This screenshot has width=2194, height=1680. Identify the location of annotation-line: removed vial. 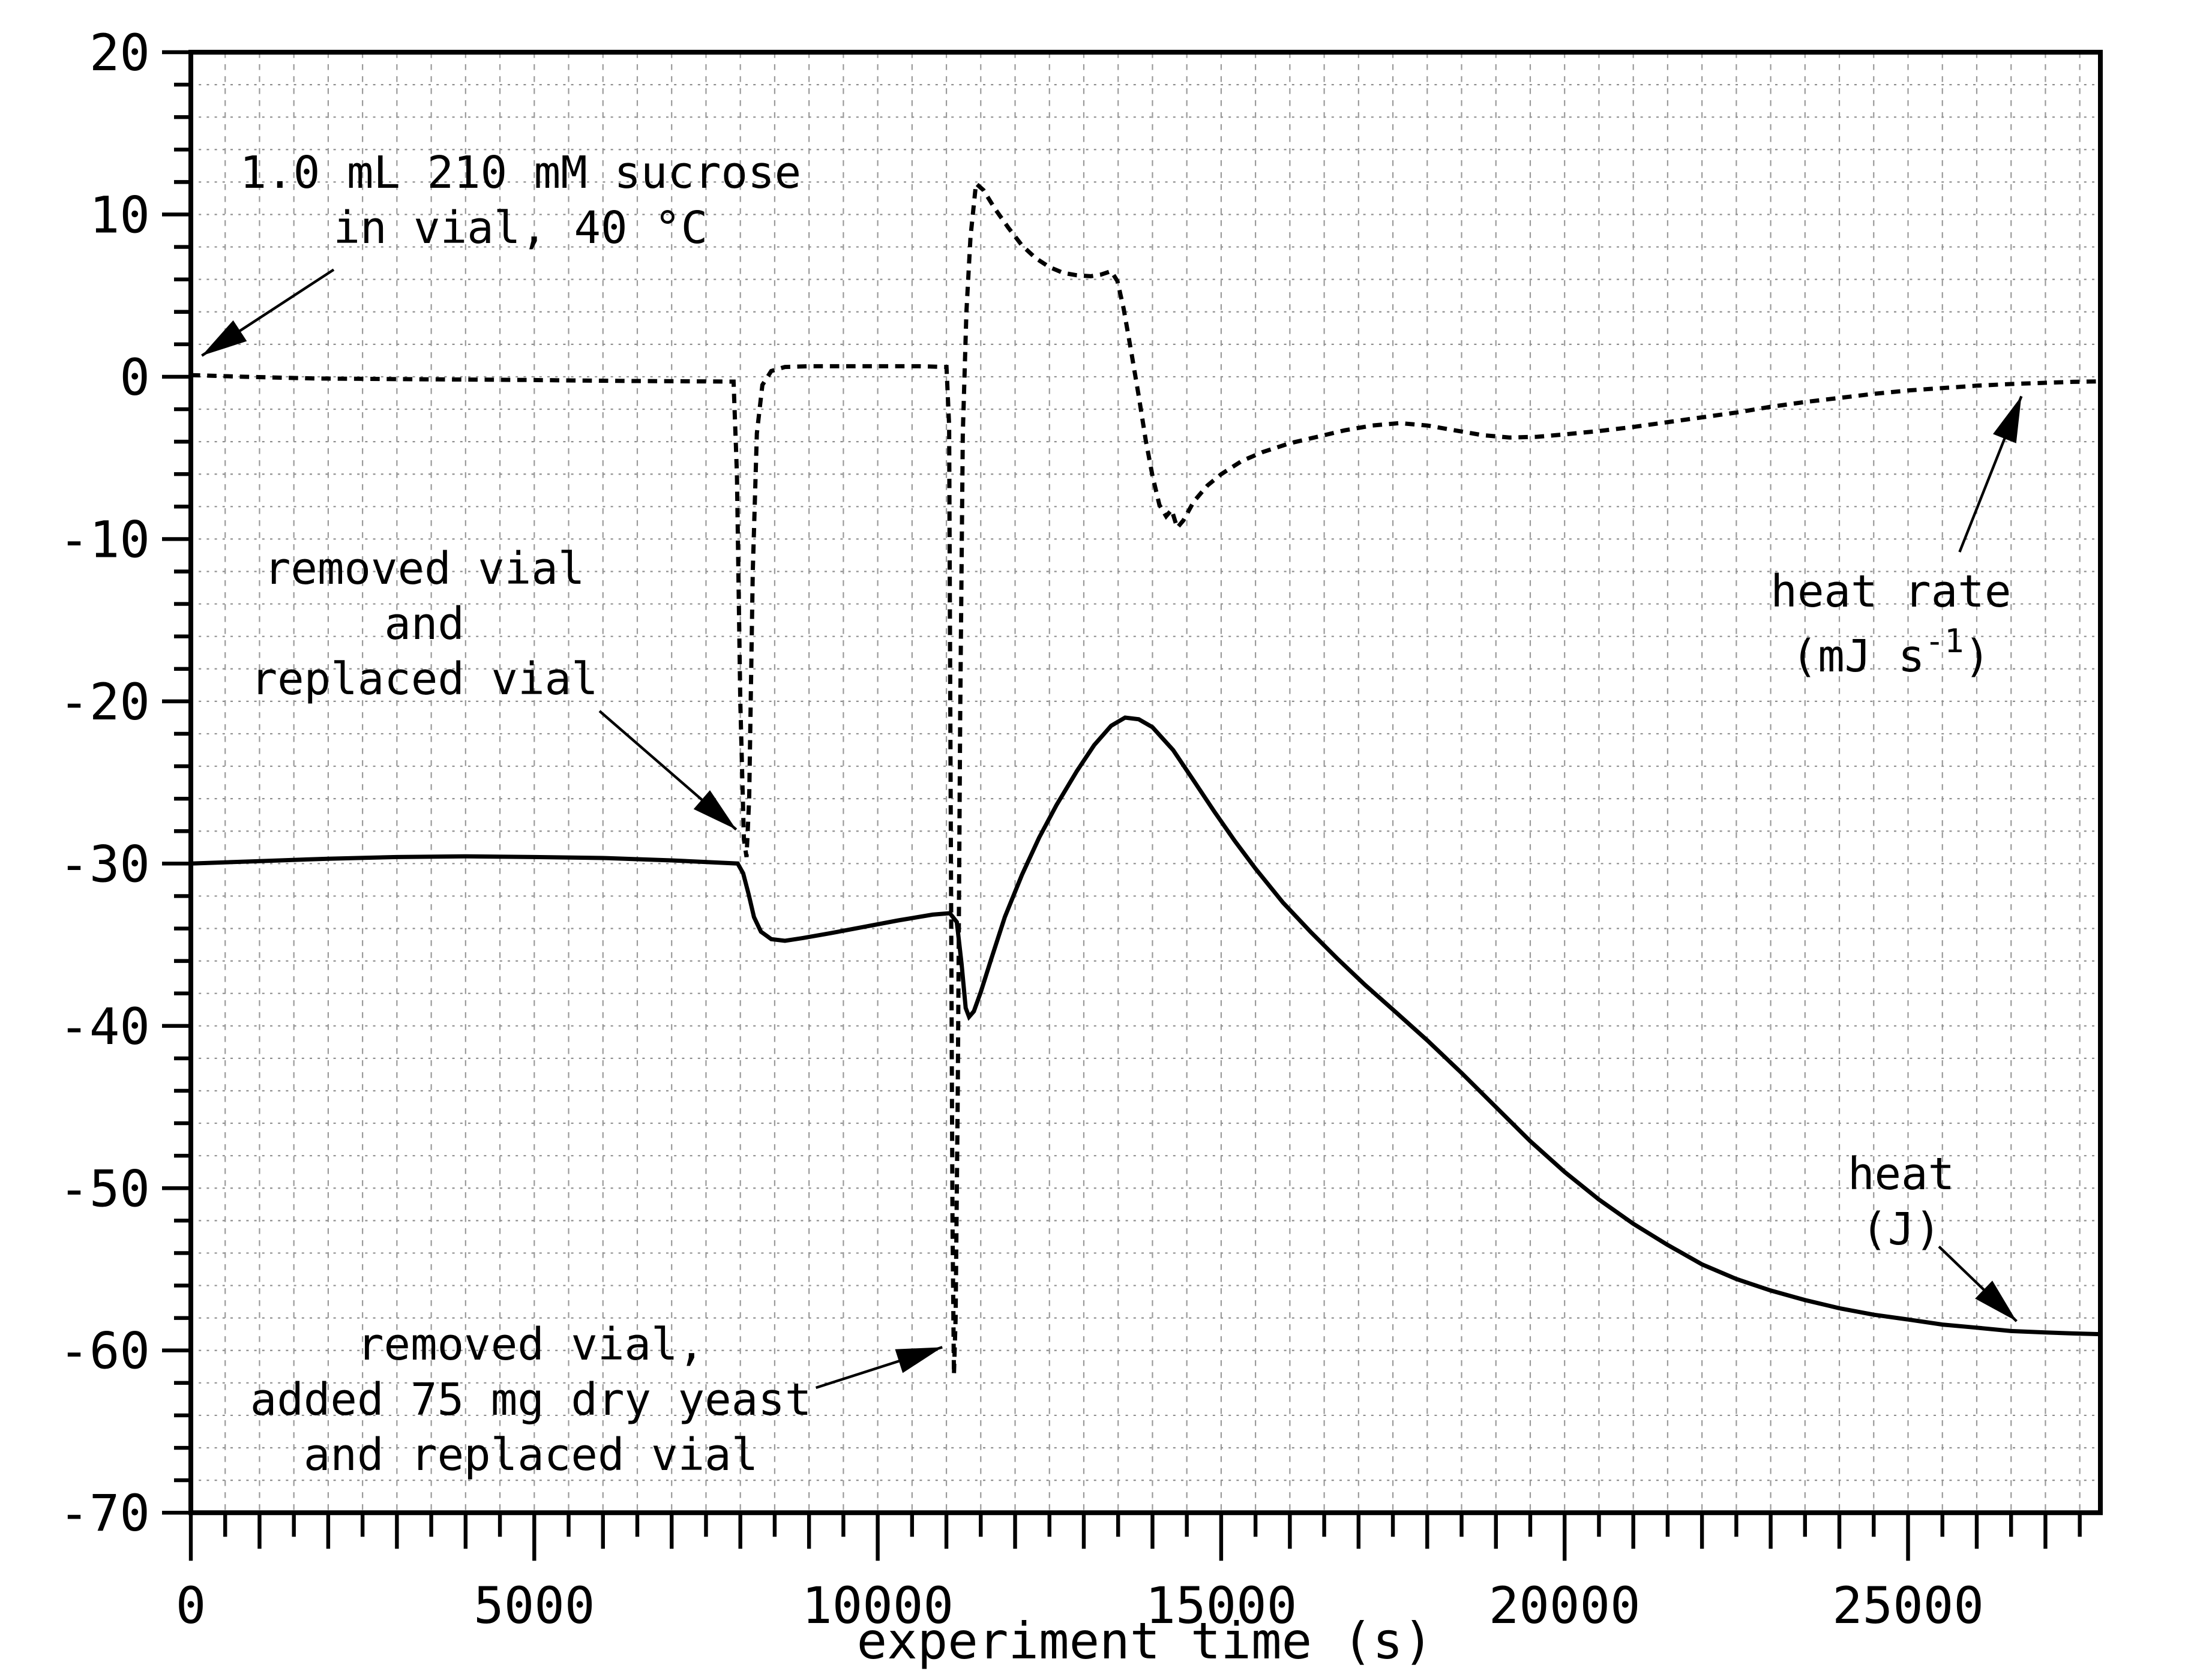
(424, 569).